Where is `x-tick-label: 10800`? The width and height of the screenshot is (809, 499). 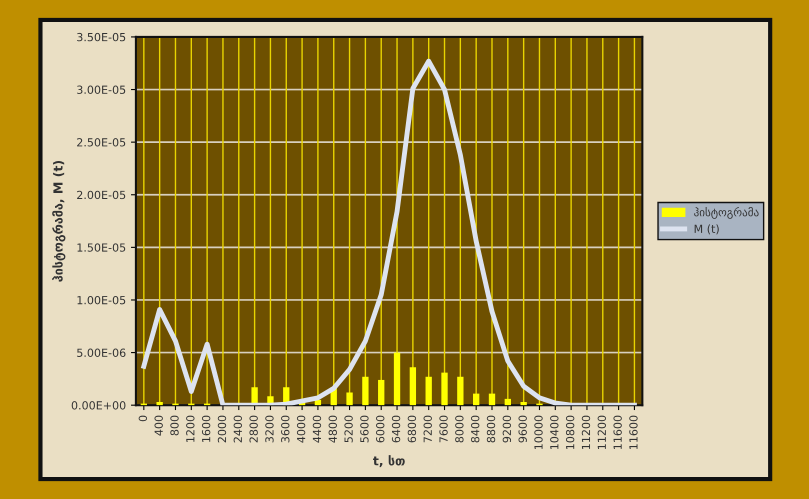 x-tick-label: 10800 is located at coordinates (570, 433).